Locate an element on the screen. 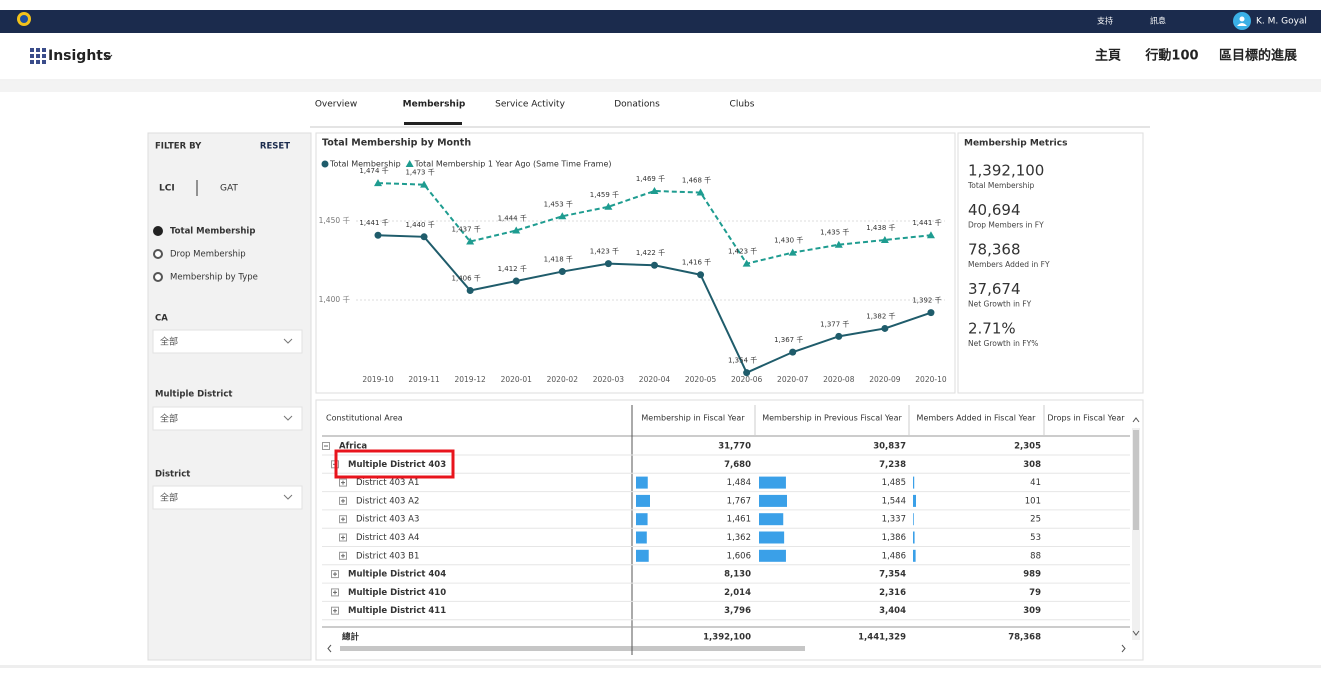 This screenshot has width=1321, height=678. cell: 7,238 is located at coordinates (892, 465).